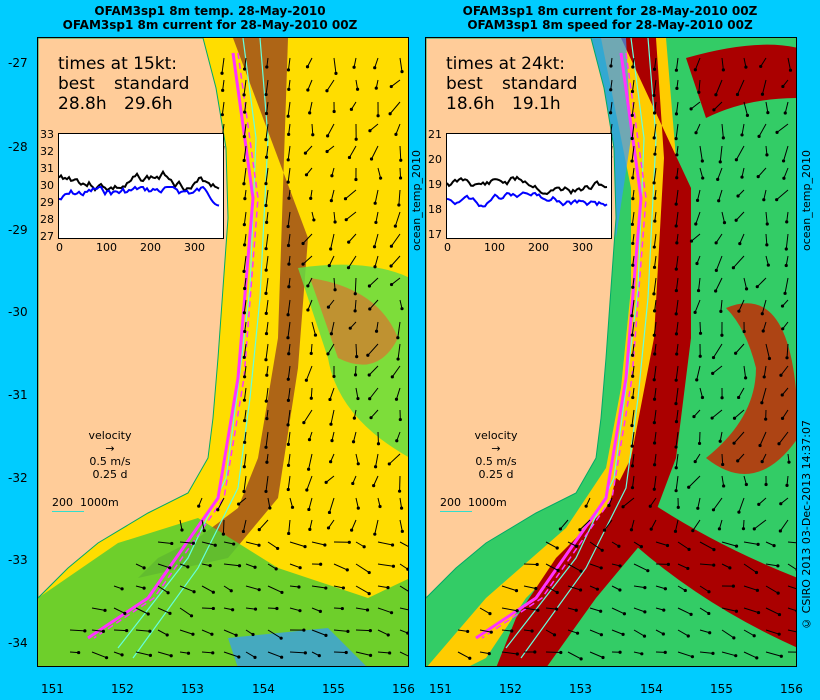 The image size is (820, 700). I want to click on lon-tick: 154, so click(651, 689).